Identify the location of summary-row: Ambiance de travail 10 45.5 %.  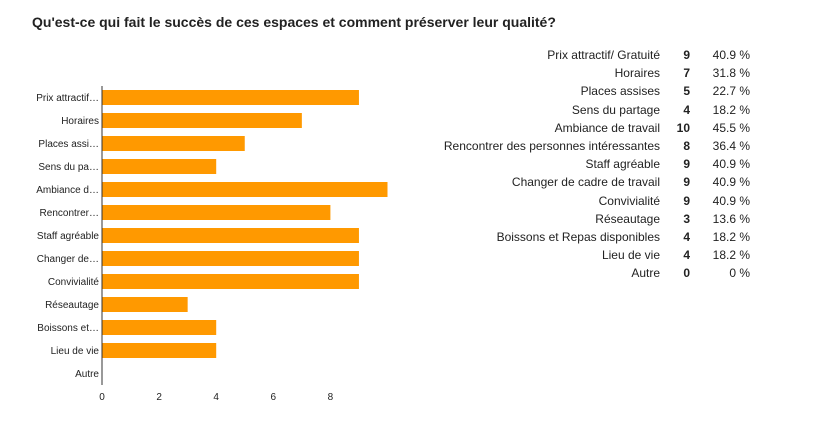
(575, 128).